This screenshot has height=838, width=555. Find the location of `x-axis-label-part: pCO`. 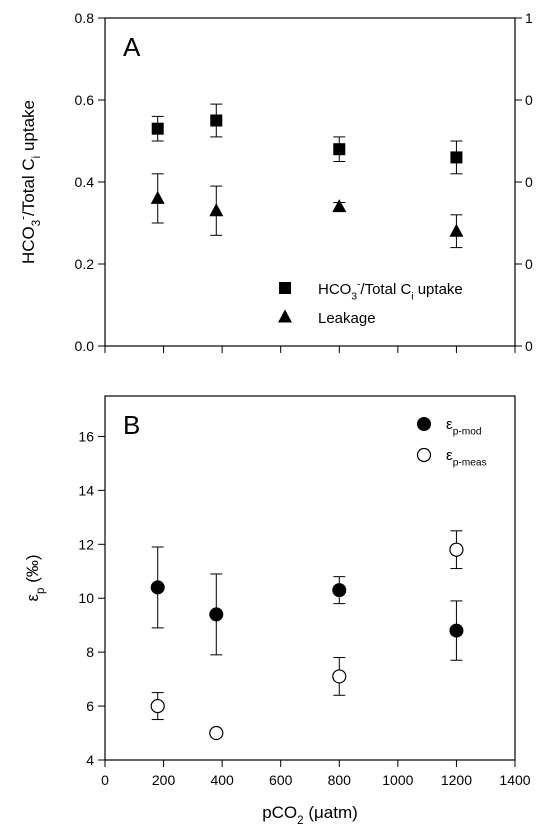

x-axis-label-part: pCO is located at coordinates (279, 812).